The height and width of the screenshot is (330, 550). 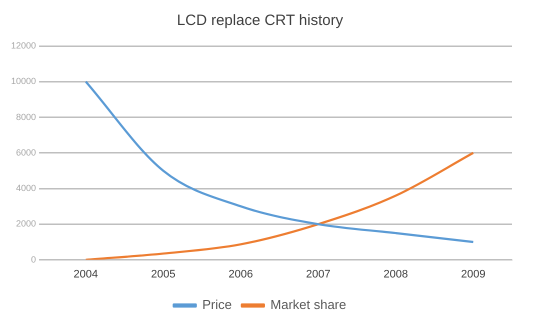 I want to click on y-tick-label: 8000, so click(x=26, y=117).